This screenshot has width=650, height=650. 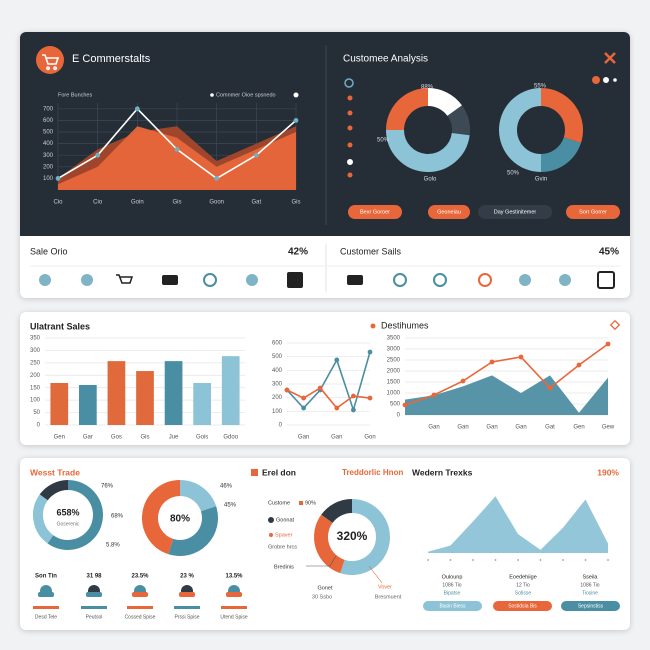 I want to click on column-text: Sotisse, so click(x=523, y=593).